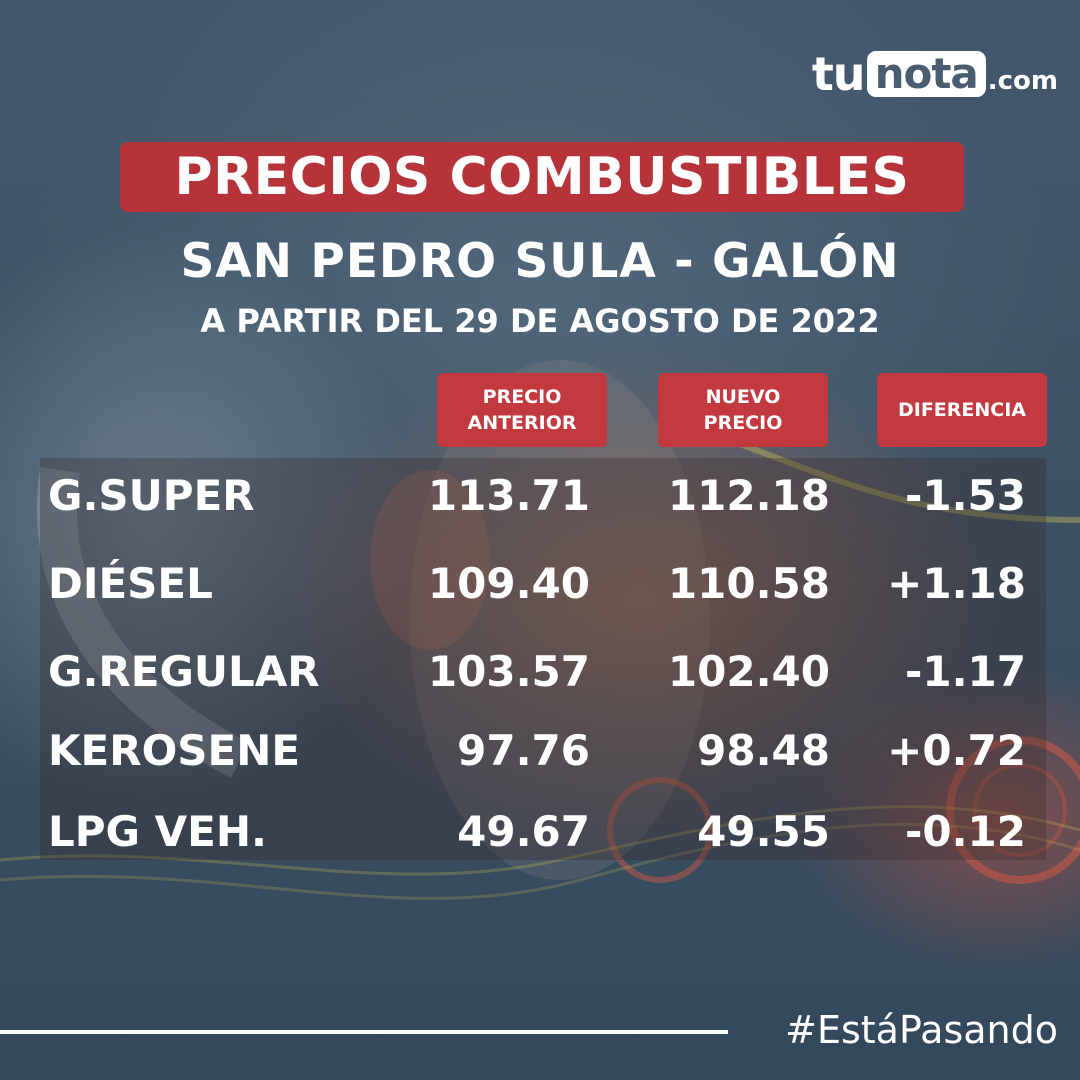 Image resolution: width=1080 pixels, height=1080 pixels. Describe the element at coordinates (540, 321) in the screenshot. I see `effective-date: A PARTIR DEL 29 DE AGOSTO DE 2022` at that location.